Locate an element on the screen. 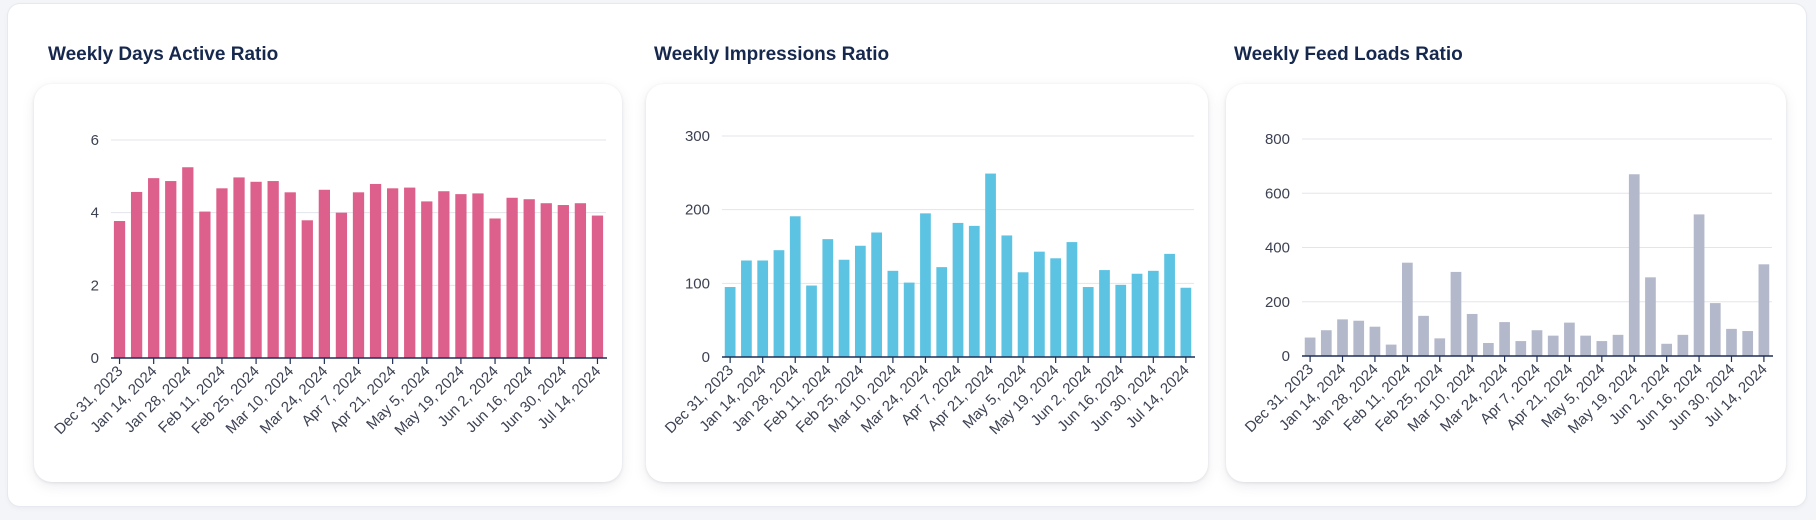 Image resolution: width=1816 pixels, height=520 pixels. chart-title: Weekly Feed Loads Ratio is located at coordinates (1348, 54).